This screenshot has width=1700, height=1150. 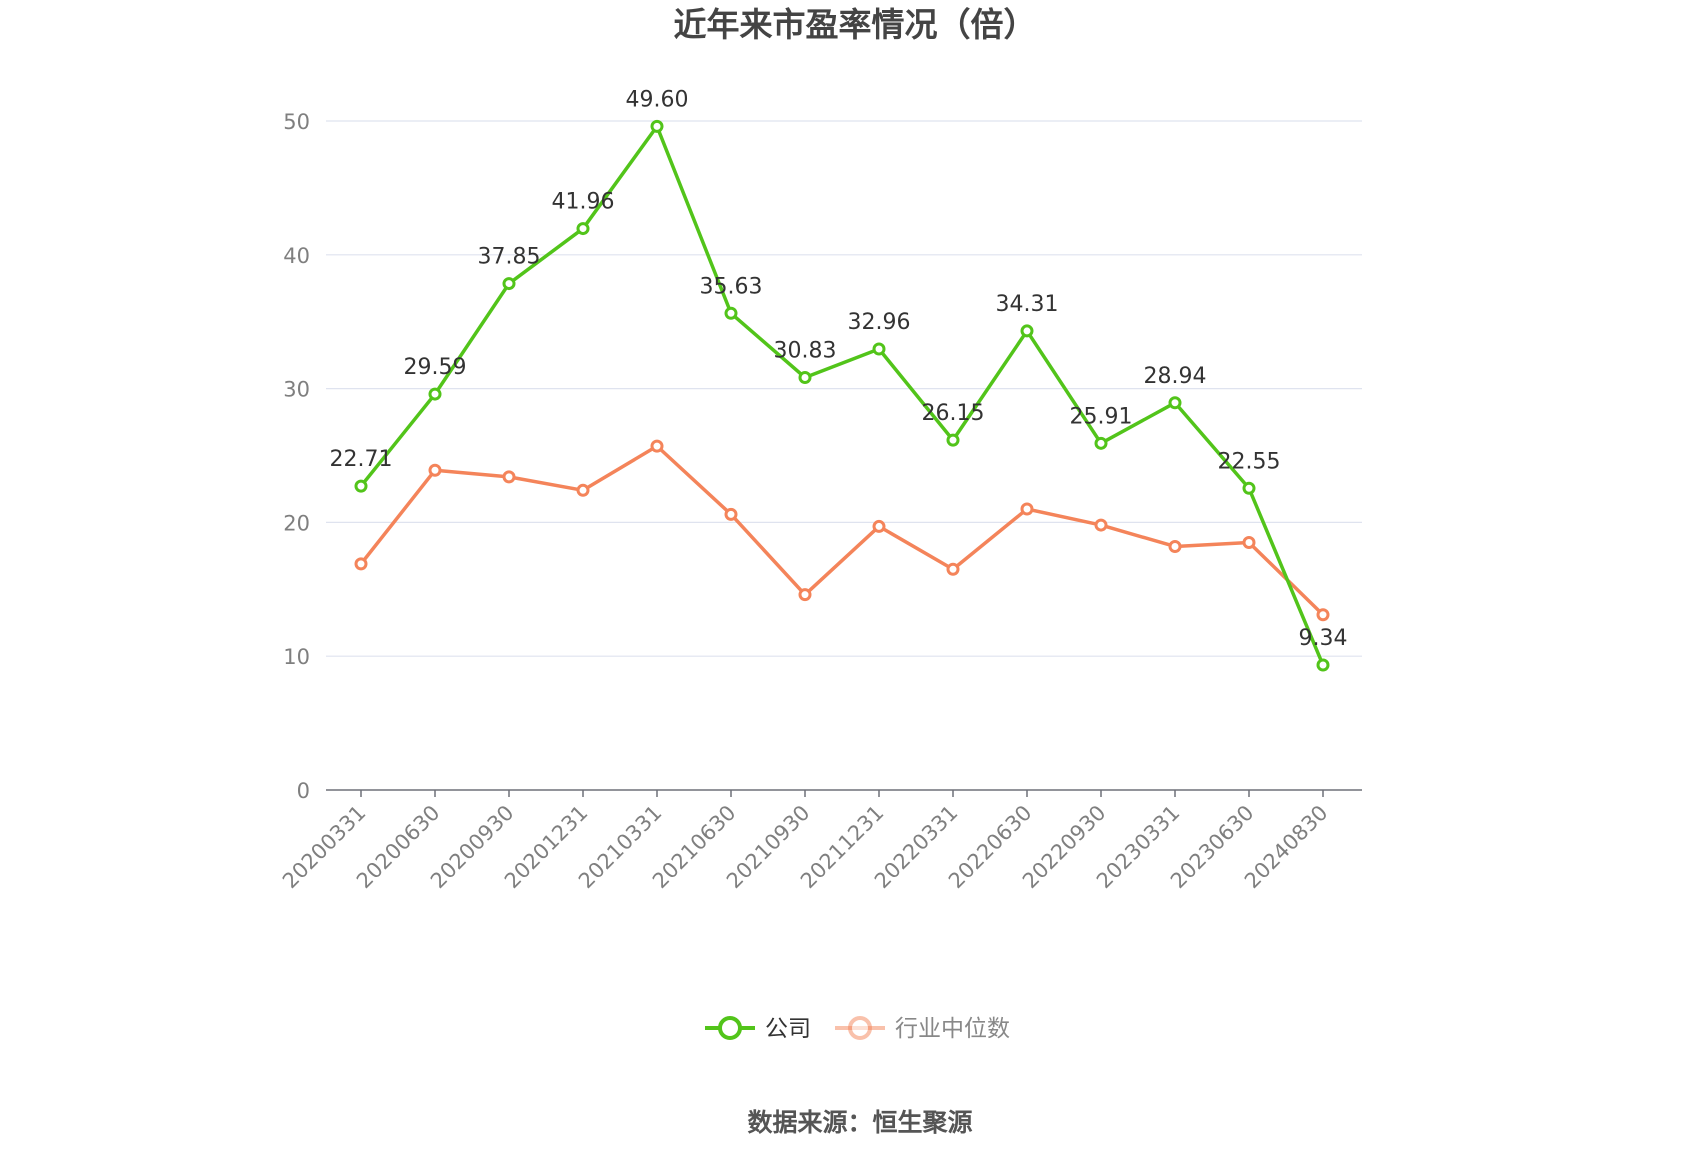 What do you see at coordinates (509, 257) in the screenshot?
I see `data-label: 37.85` at bounding box center [509, 257].